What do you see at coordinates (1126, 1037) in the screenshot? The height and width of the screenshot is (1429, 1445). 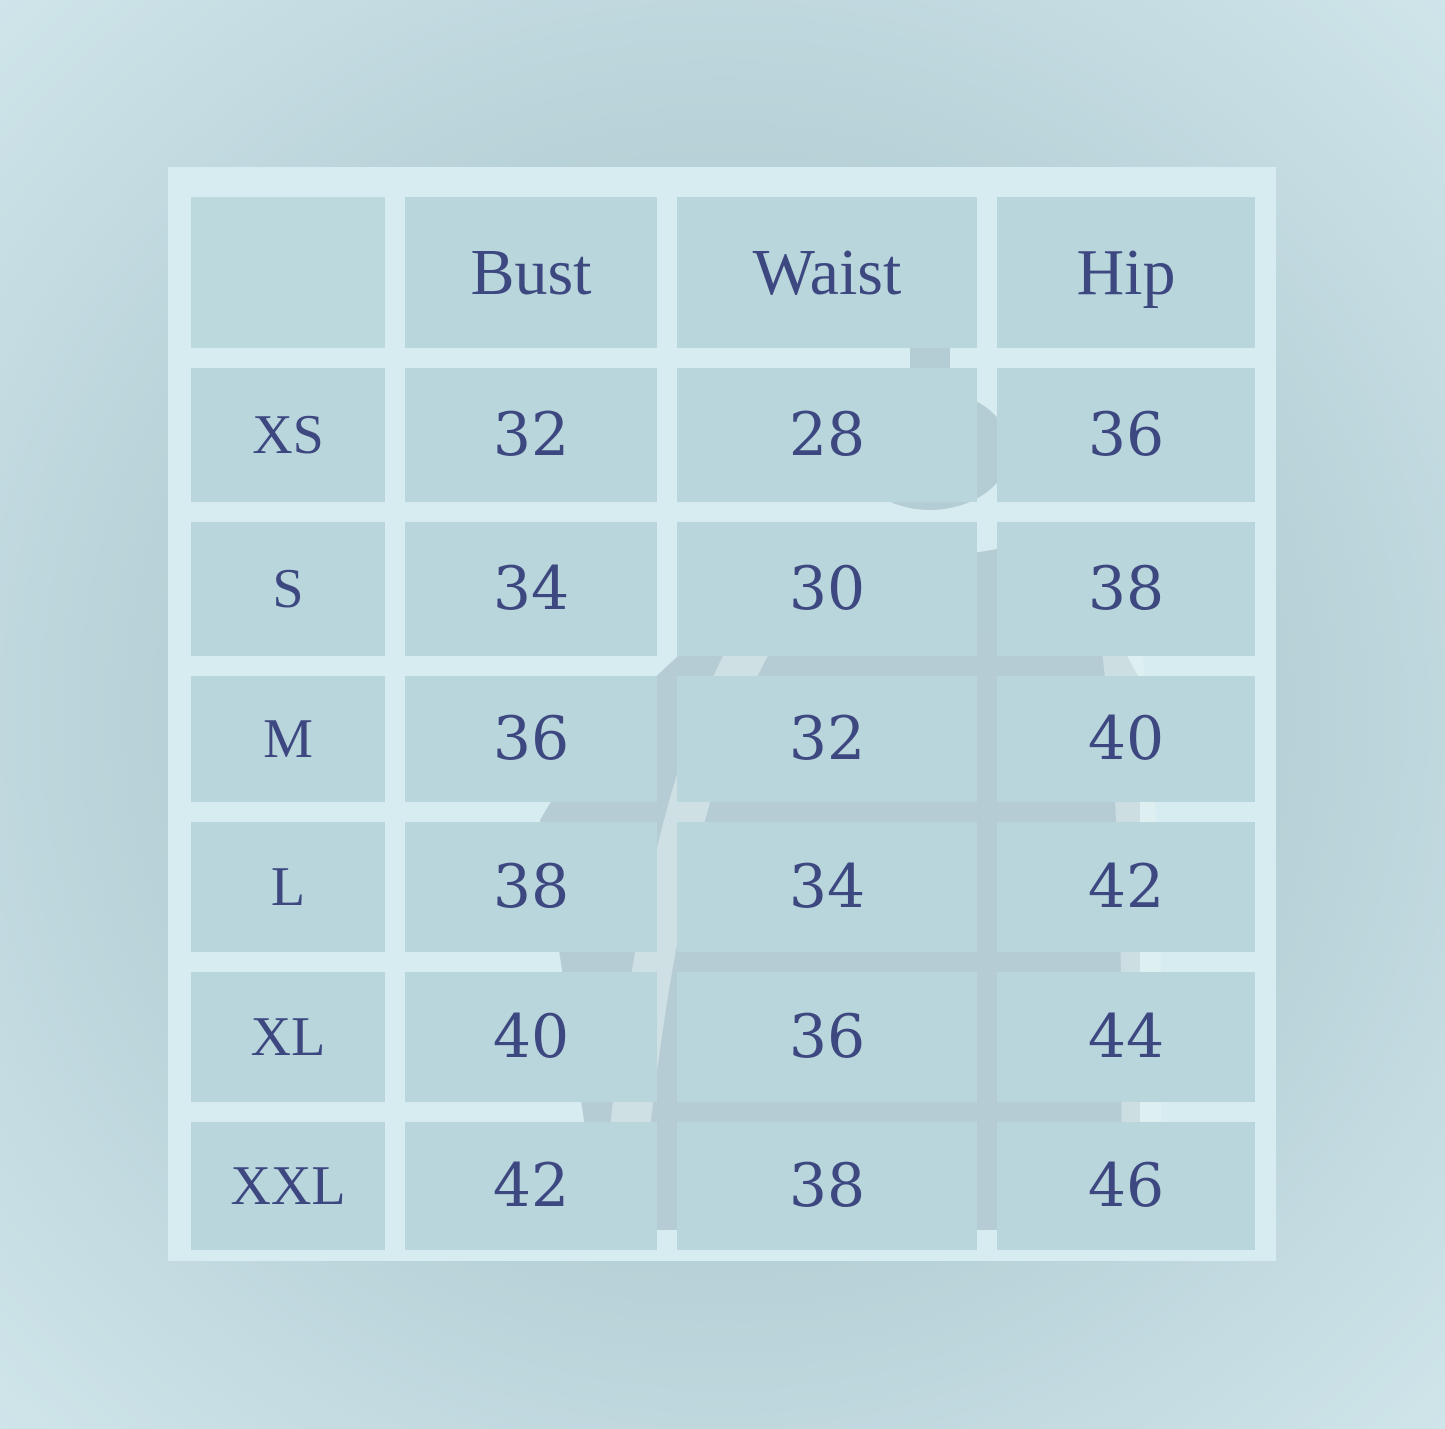 I see `hip-value: 44` at bounding box center [1126, 1037].